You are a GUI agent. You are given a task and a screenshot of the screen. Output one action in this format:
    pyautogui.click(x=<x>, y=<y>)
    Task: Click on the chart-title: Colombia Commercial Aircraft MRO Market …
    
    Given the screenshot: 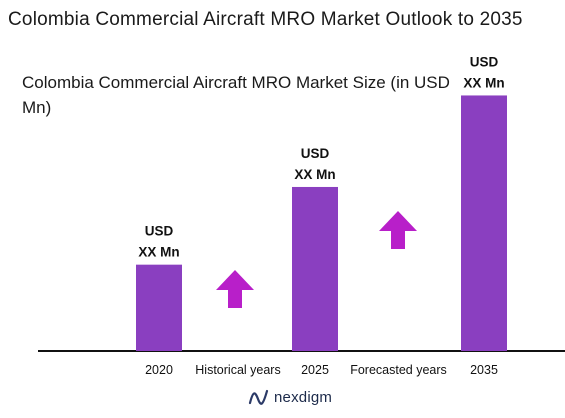 What is the action you would take?
    pyautogui.click(x=236, y=95)
    